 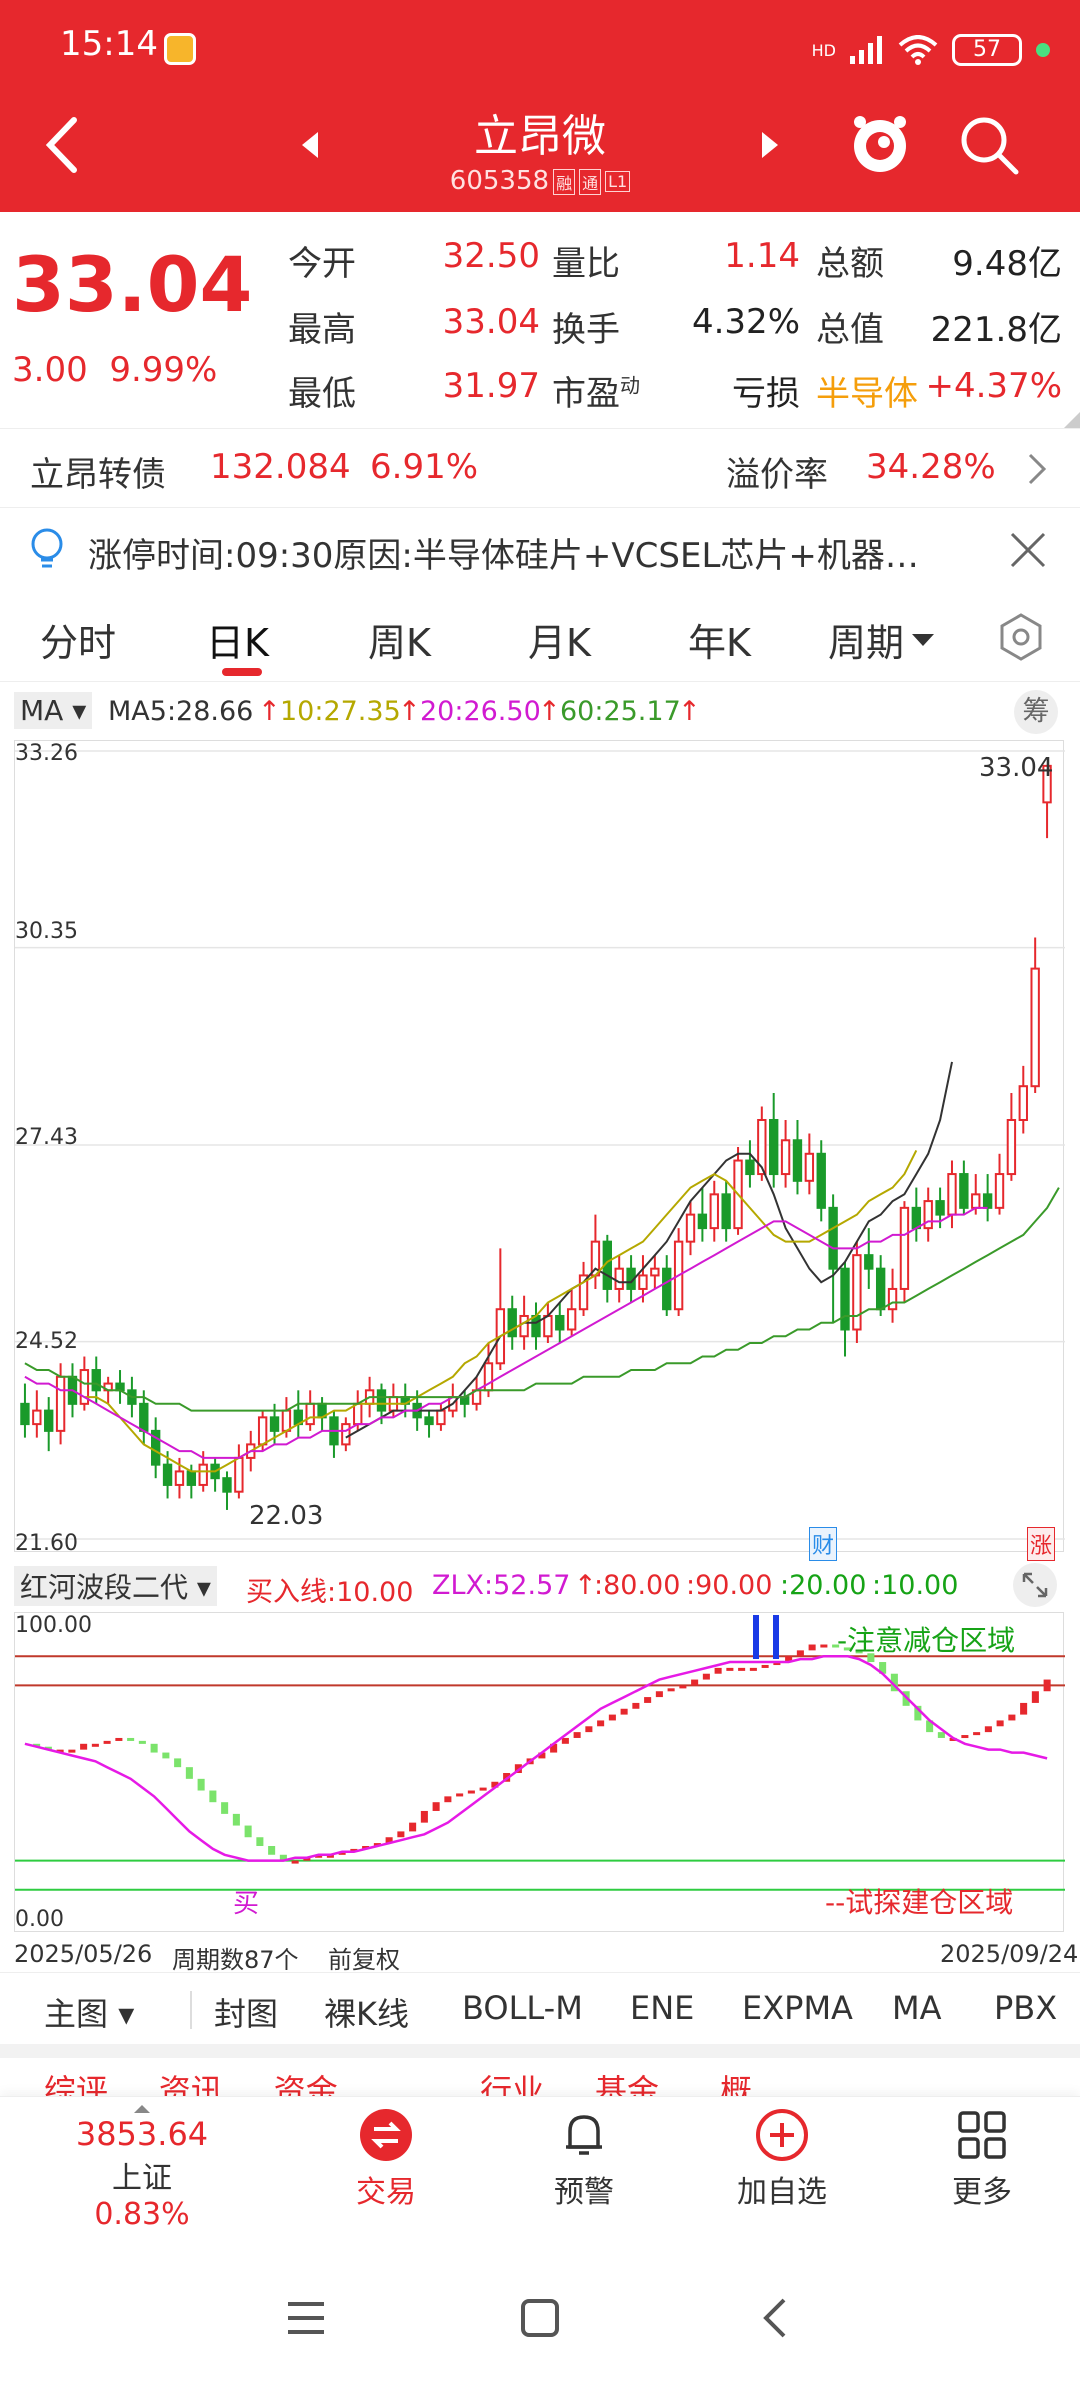 What do you see at coordinates (89, 2014) in the screenshot?
I see `tab-main-chart: 主图 ▾` at bounding box center [89, 2014].